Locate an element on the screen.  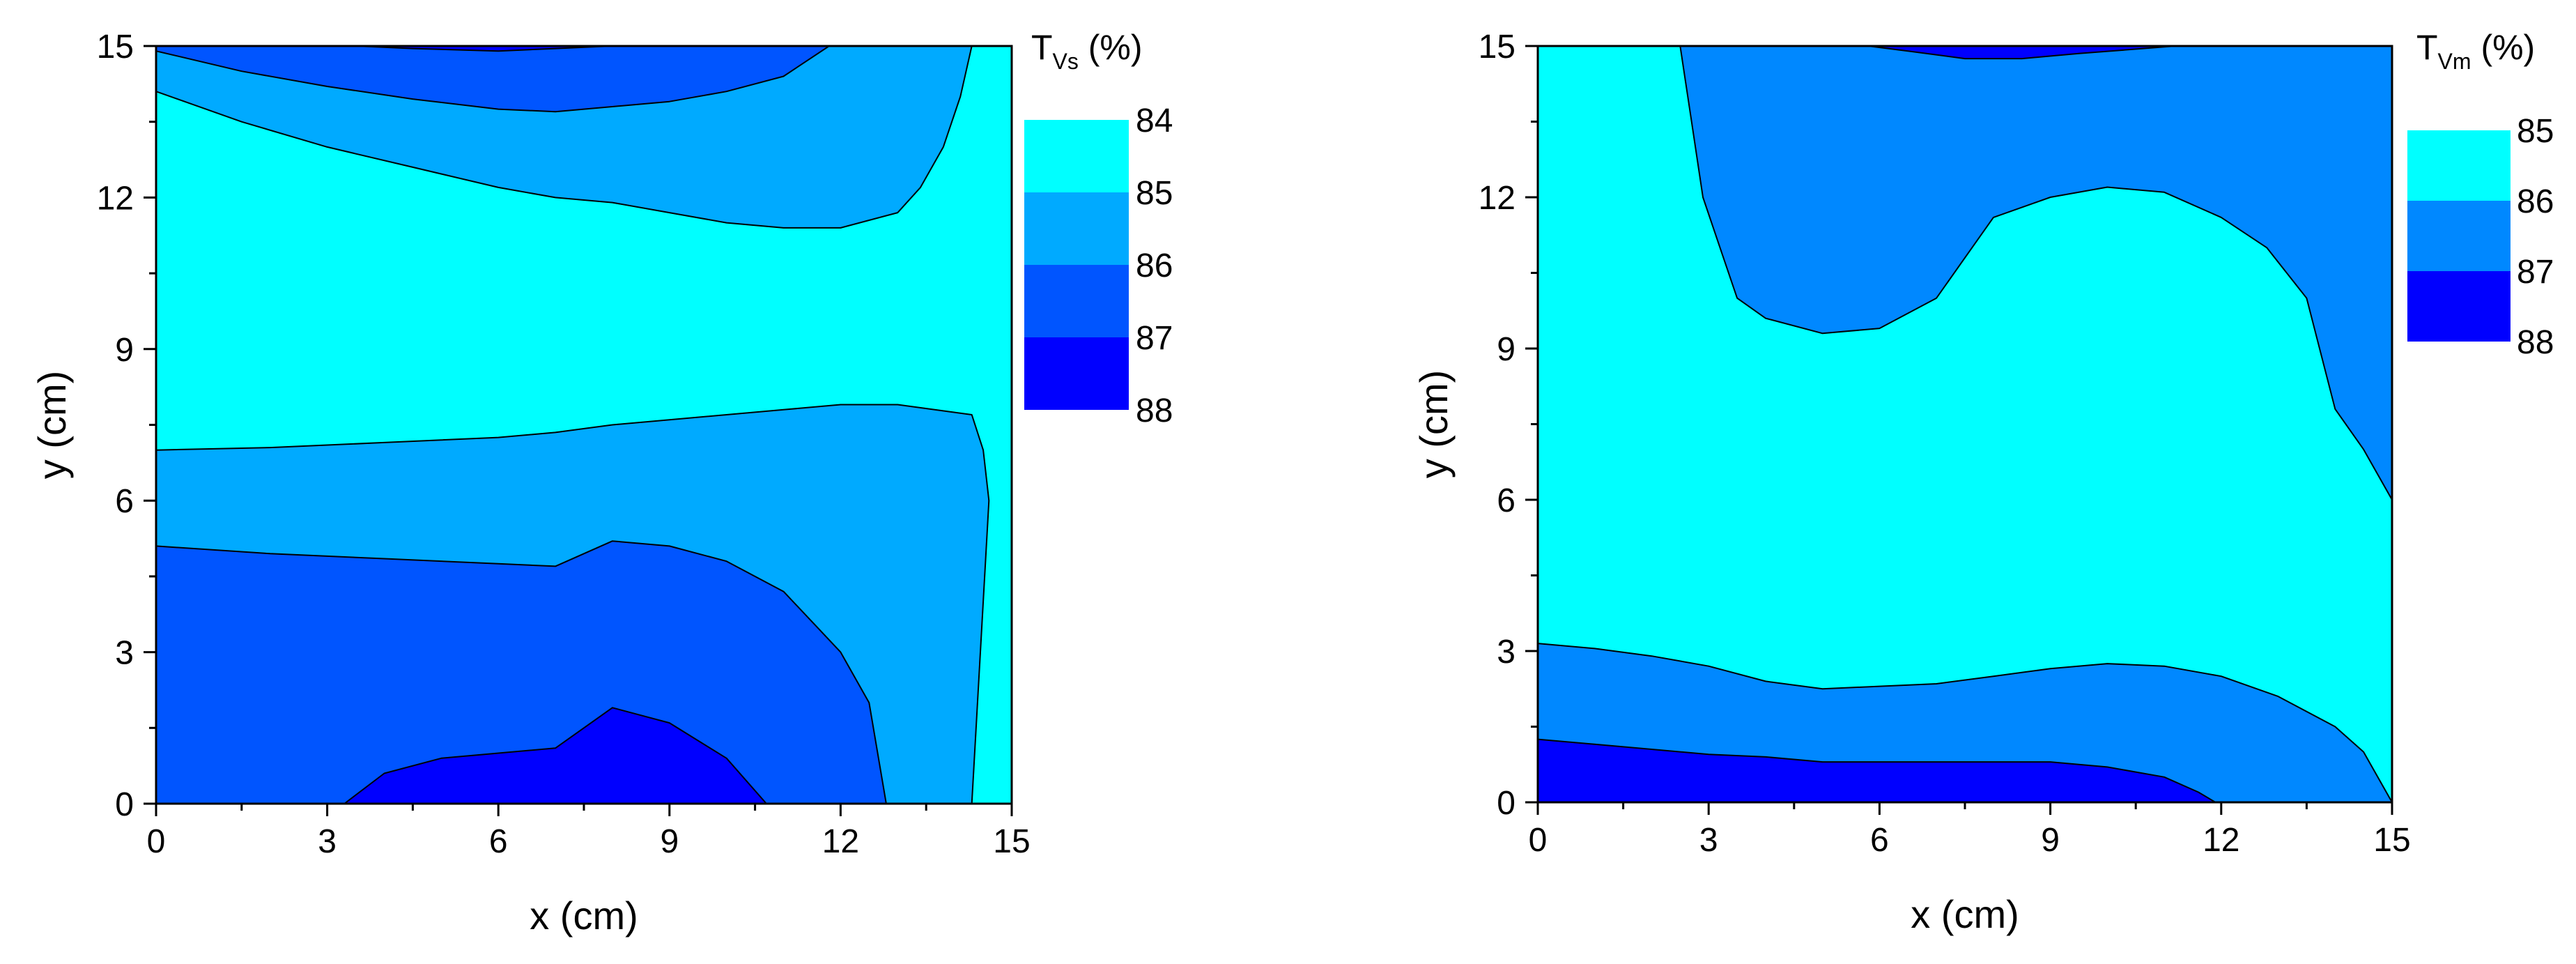
colorbar: 85 86 87 88 TVm (%) is located at coordinates (2480, 194).